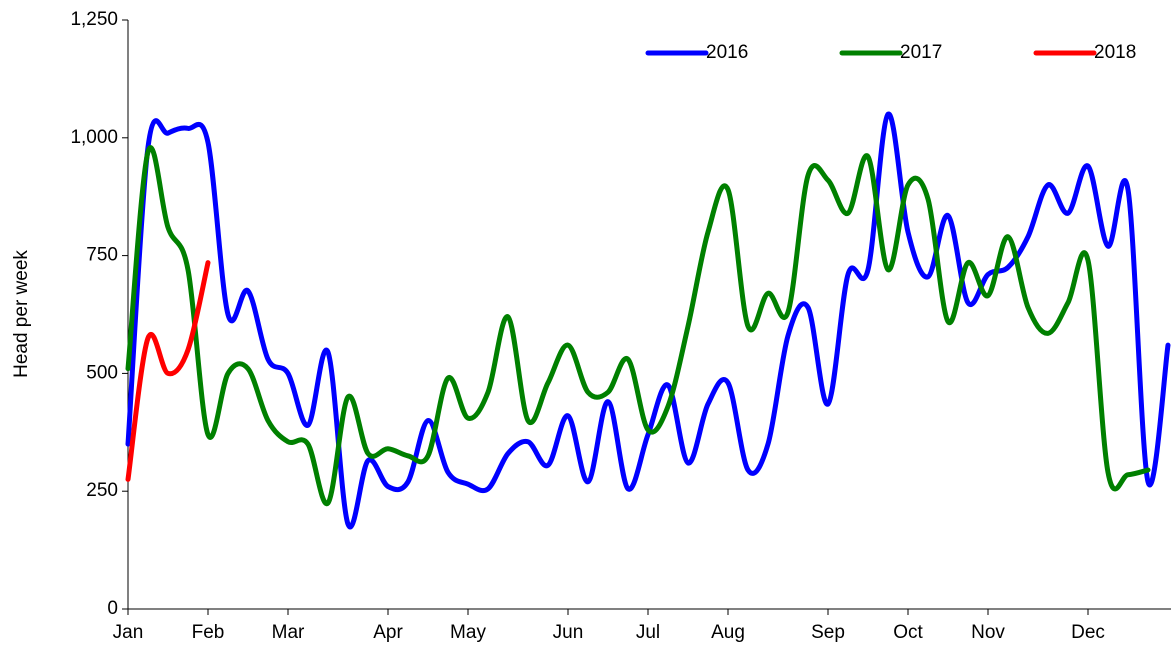 This screenshot has height=661, width=1173. I want to click on legend-label: 2018, so click(1115, 52).